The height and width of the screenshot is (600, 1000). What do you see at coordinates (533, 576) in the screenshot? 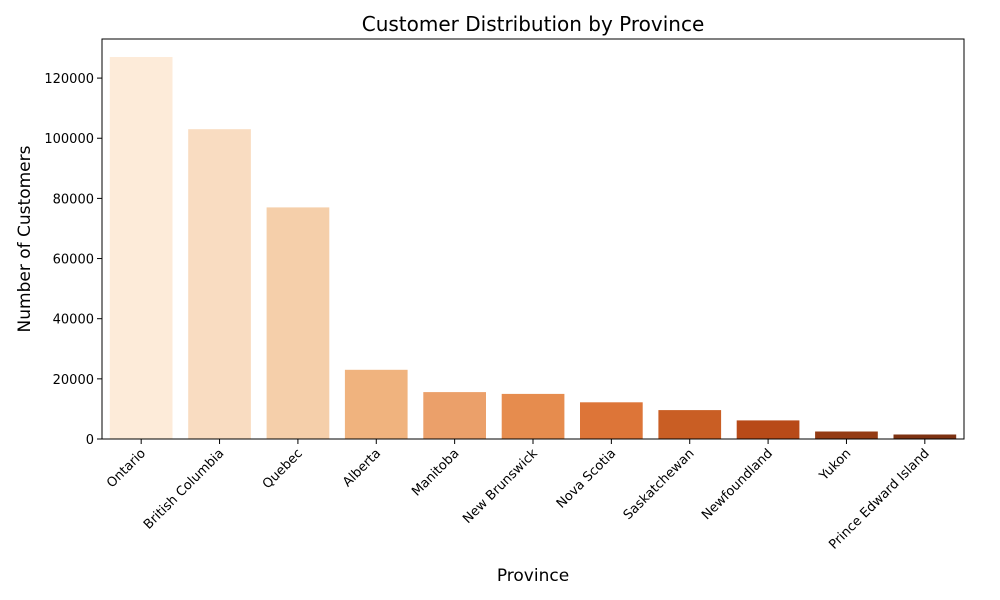
I see `x-axis-label: Province` at bounding box center [533, 576].